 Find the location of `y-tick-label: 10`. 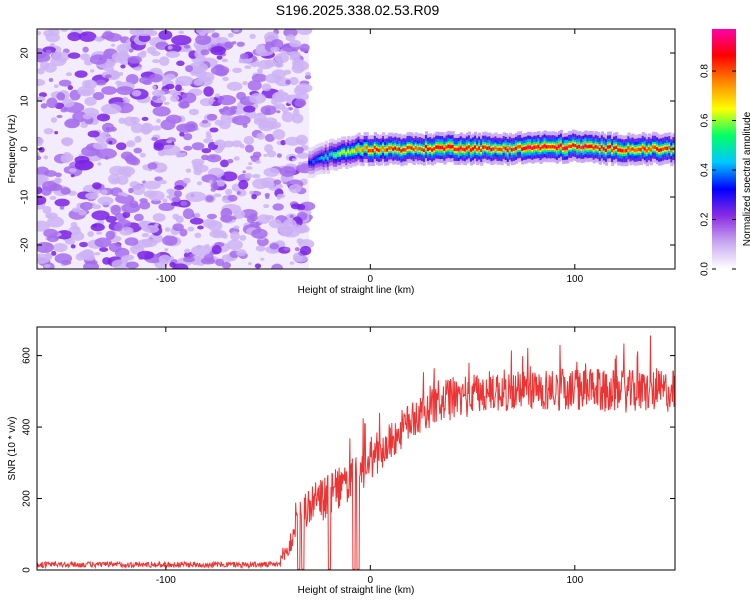

y-tick-label: 10 is located at coordinates (25, 101).